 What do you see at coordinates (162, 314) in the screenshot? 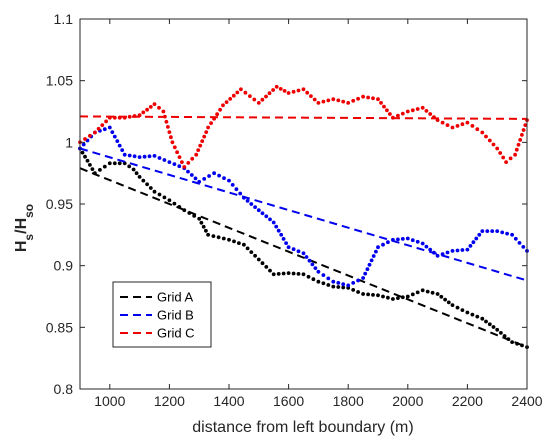
I see `legend: Grid A Grid B Grid C` at bounding box center [162, 314].